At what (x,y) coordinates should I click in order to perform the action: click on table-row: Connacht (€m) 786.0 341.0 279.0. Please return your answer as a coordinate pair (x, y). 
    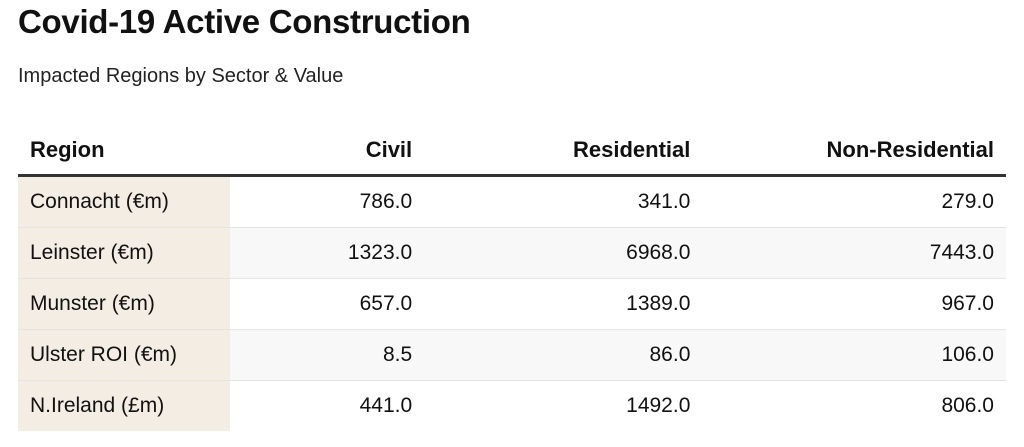
    Looking at the image, I should click on (512, 201).